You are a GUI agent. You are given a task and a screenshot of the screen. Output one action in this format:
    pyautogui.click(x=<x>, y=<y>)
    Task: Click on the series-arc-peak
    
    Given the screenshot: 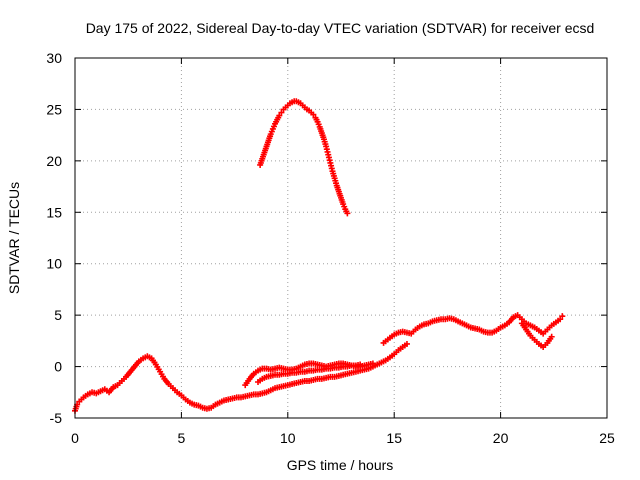 What is the action you would take?
    pyautogui.click(x=304, y=157)
    